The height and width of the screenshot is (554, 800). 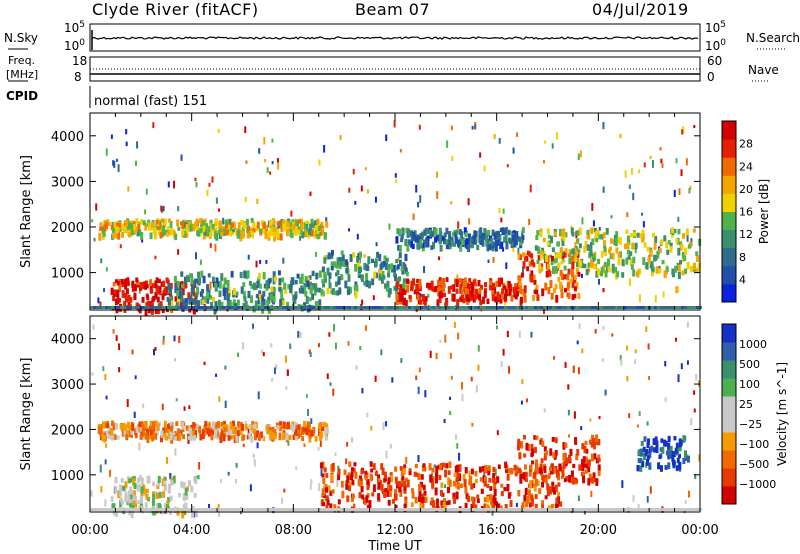 I want to click on velocity-colorbar-frame, so click(x=729, y=414).